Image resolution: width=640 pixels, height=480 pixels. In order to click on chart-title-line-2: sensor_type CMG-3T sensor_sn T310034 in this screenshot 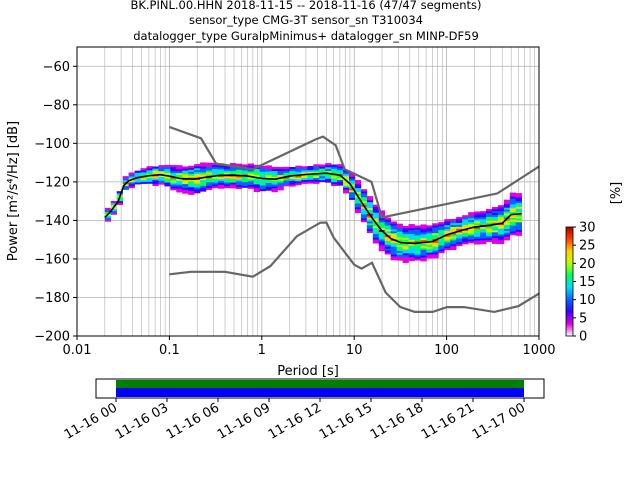, I will do `click(306, 20)`.